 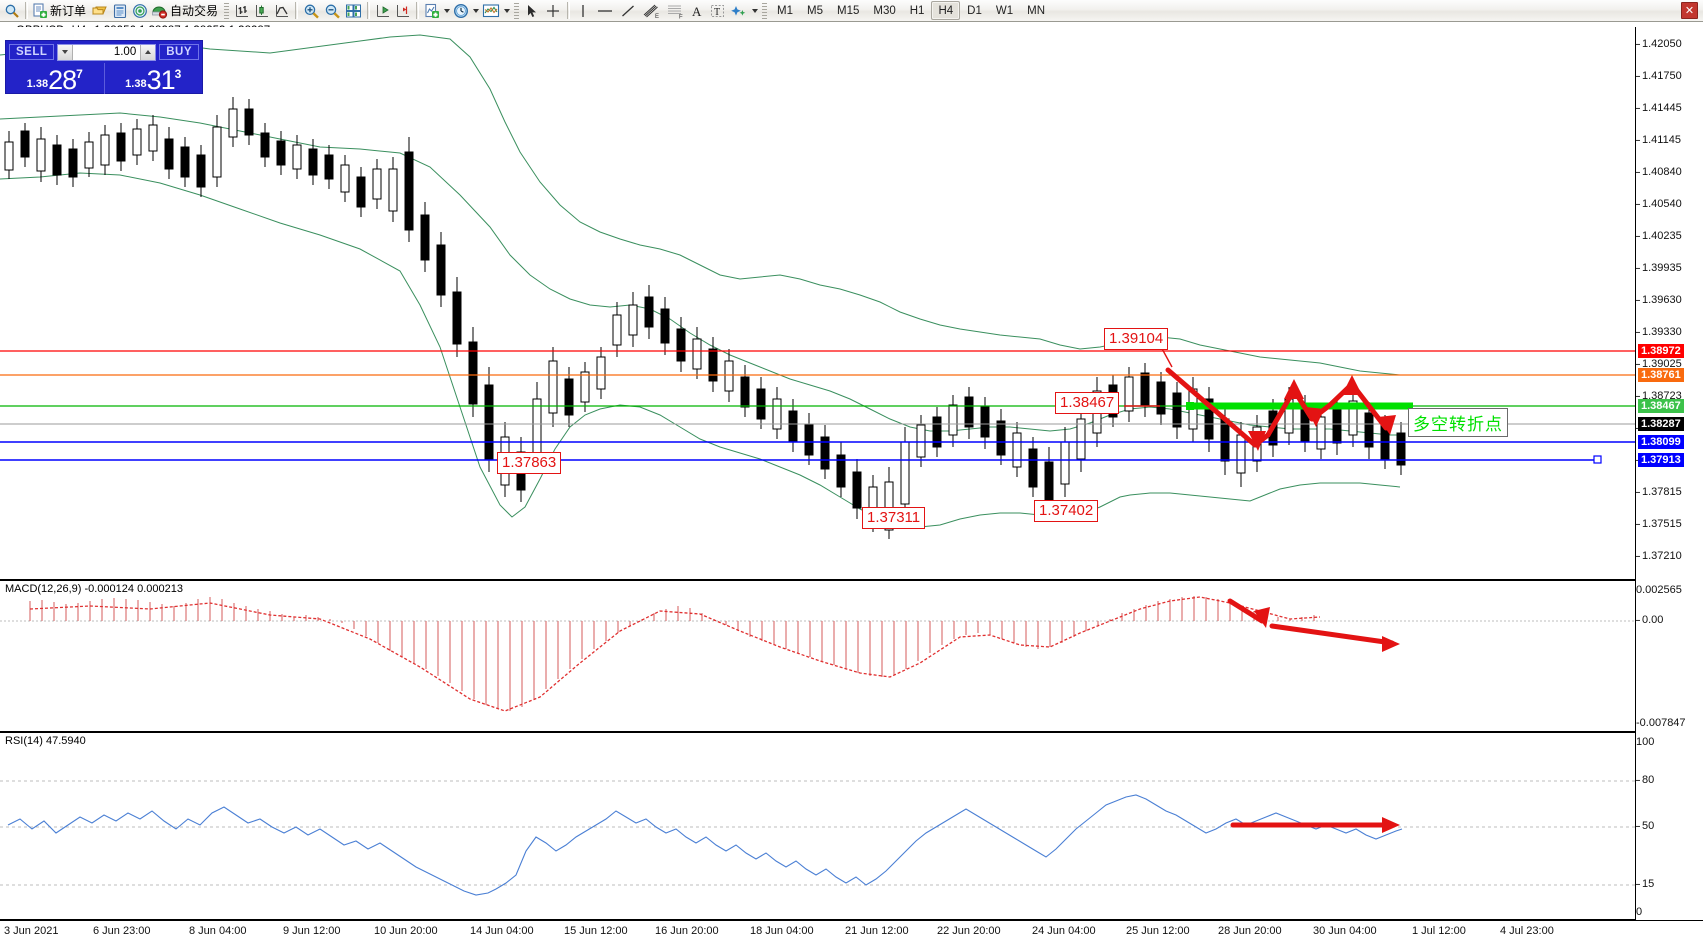 What do you see at coordinates (1649, 620) in the screenshot?
I see `macd-tick-1: 0.00` at bounding box center [1649, 620].